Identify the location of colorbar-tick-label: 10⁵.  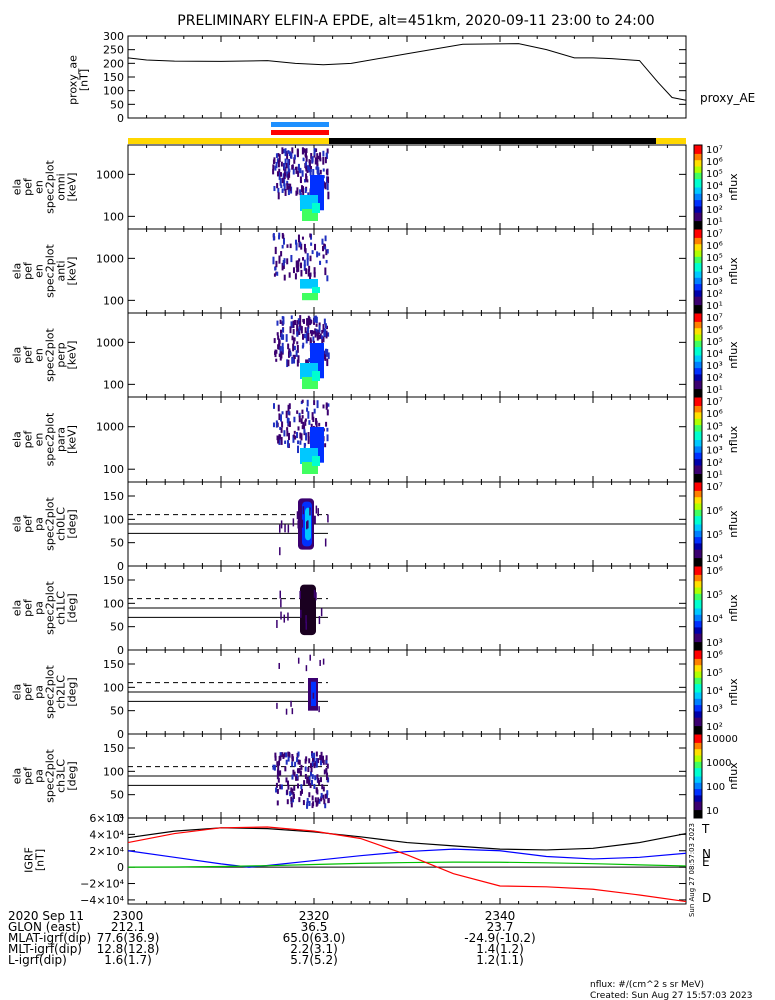
(714, 426).